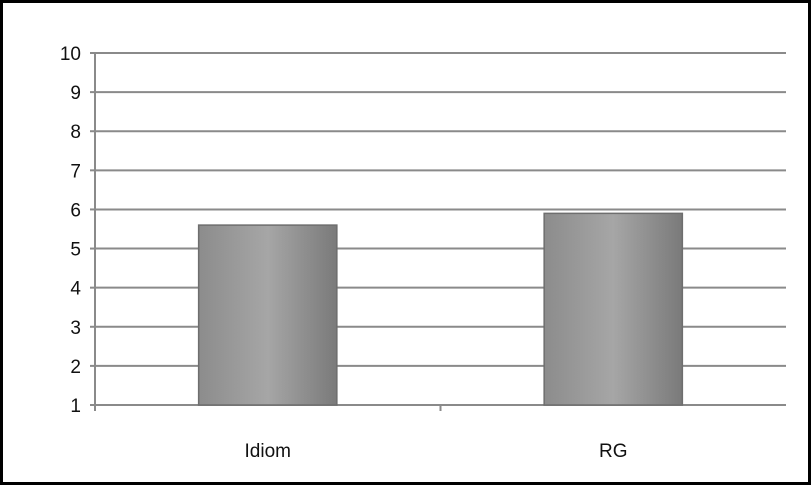 The height and width of the screenshot is (488, 811). What do you see at coordinates (75, 210) in the screenshot?
I see `y-tick-label: 6` at bounding box center [75, 210].